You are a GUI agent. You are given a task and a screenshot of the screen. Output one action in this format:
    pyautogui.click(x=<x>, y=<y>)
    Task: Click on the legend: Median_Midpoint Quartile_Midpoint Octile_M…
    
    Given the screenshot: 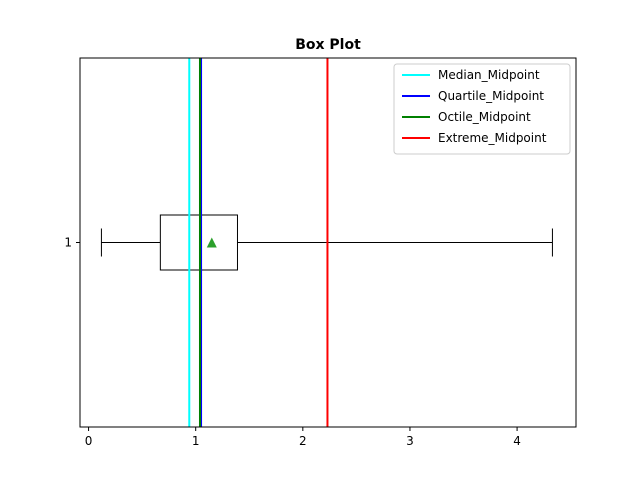 What is the action you would take?
    pyautogui.click(x=482, y=109)
    